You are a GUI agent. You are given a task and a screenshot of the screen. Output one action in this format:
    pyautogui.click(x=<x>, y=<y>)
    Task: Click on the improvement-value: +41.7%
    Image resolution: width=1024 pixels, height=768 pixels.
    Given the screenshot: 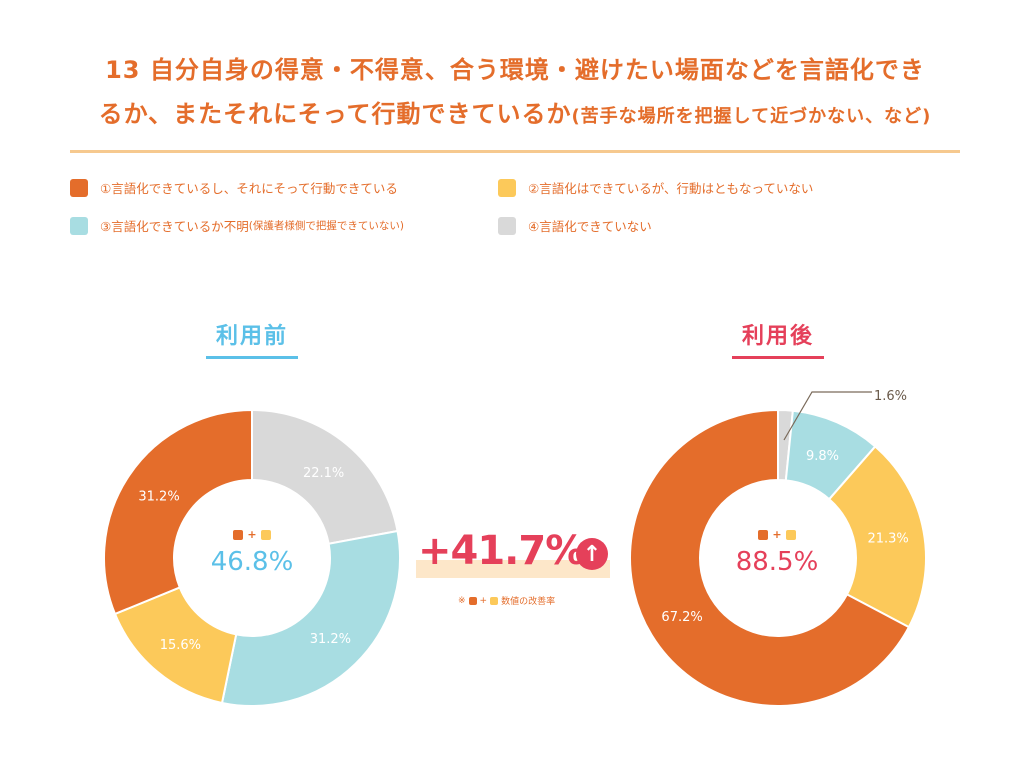 What is the action you would take?
    pyautogui.click(x=501, y=551)
    